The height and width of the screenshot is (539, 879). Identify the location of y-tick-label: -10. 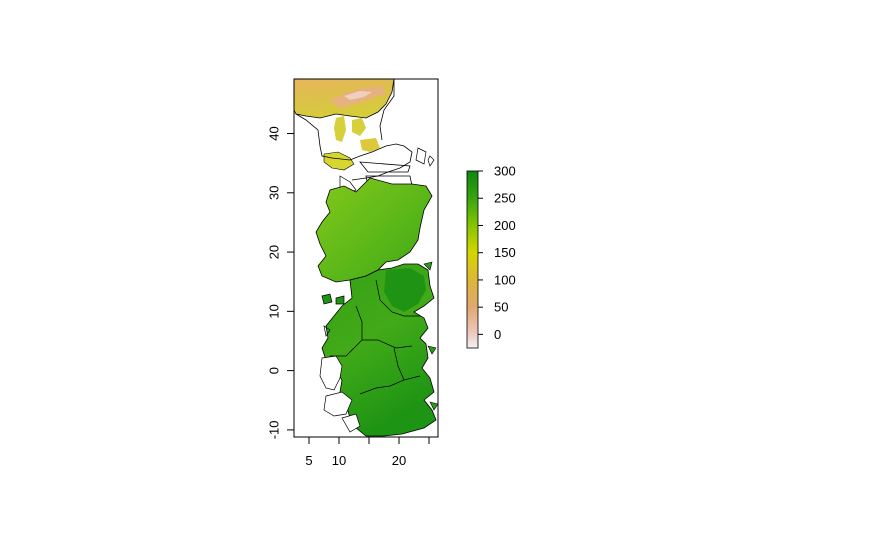
(274, 429).